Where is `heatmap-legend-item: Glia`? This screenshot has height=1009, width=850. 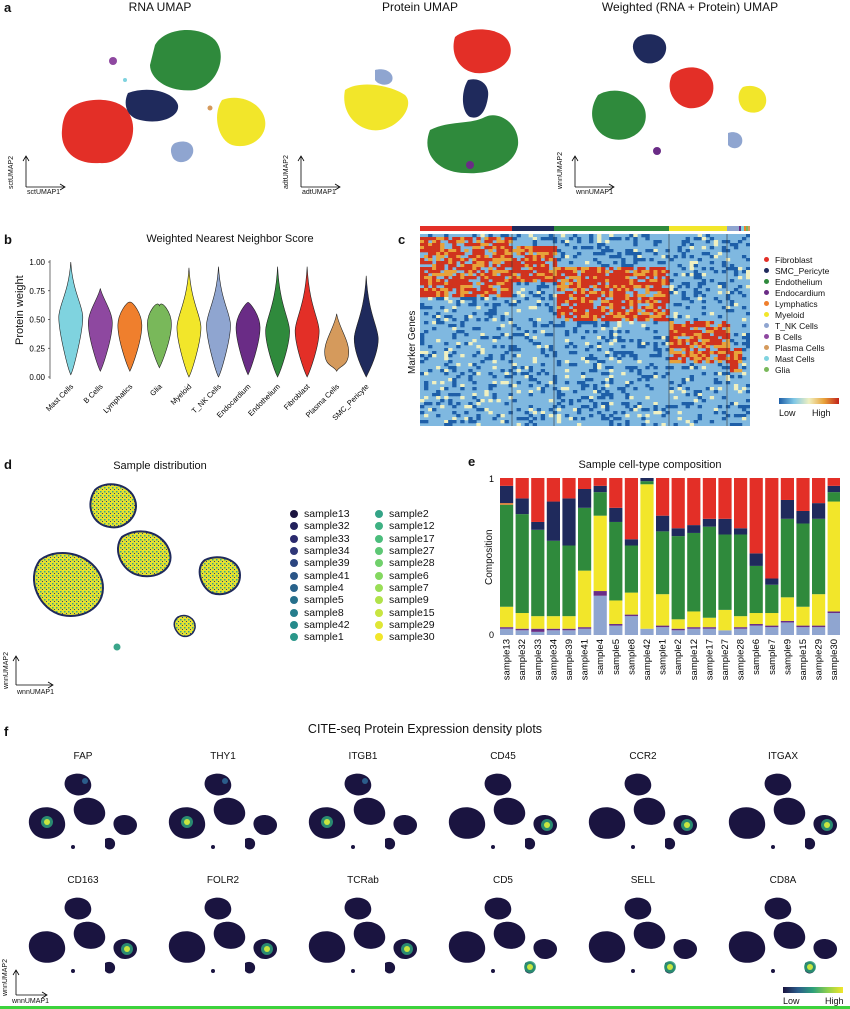
heatmap-legend-item: Glia is located at coordinates (796, 369).